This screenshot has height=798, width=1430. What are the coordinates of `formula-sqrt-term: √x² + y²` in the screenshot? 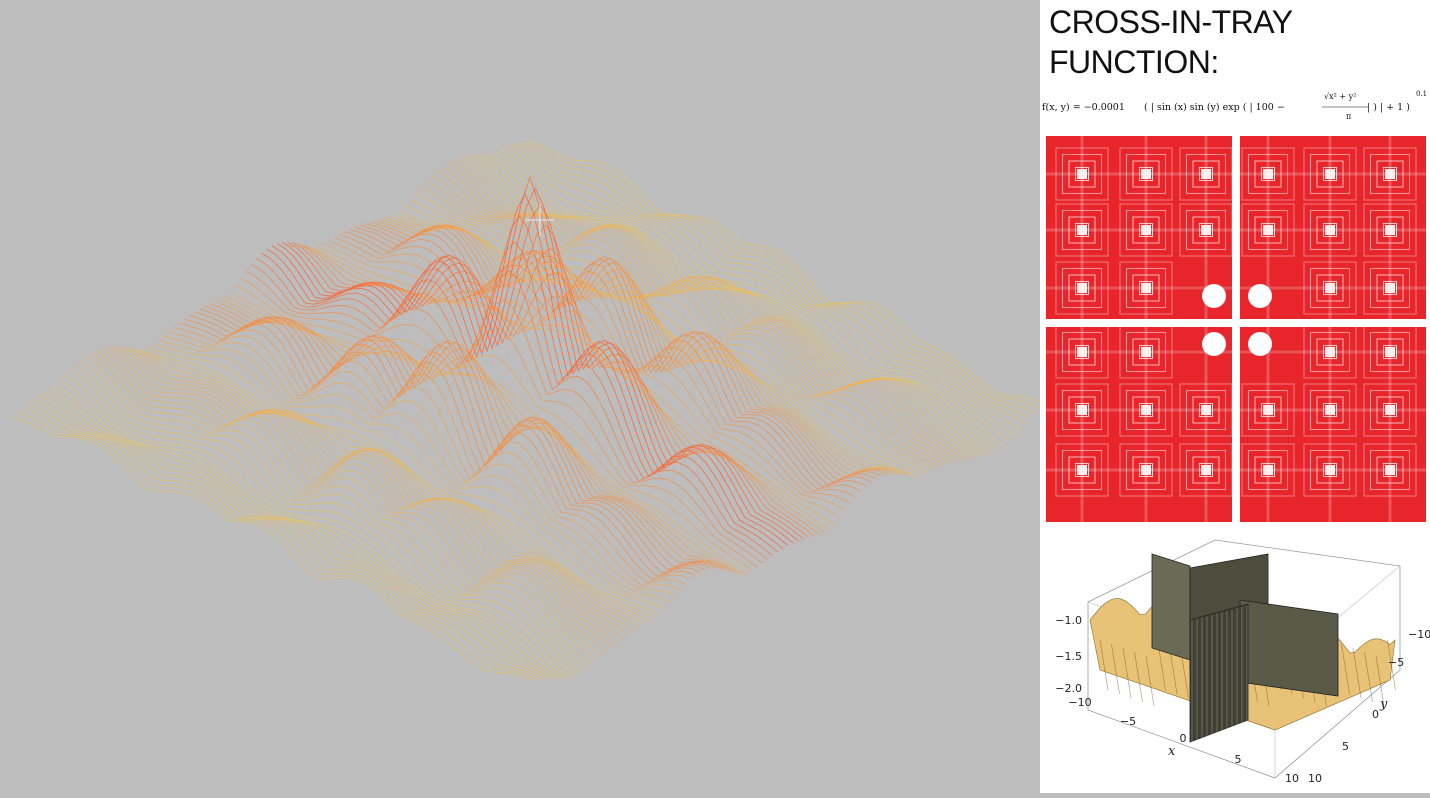 It's located at (1340, 96).